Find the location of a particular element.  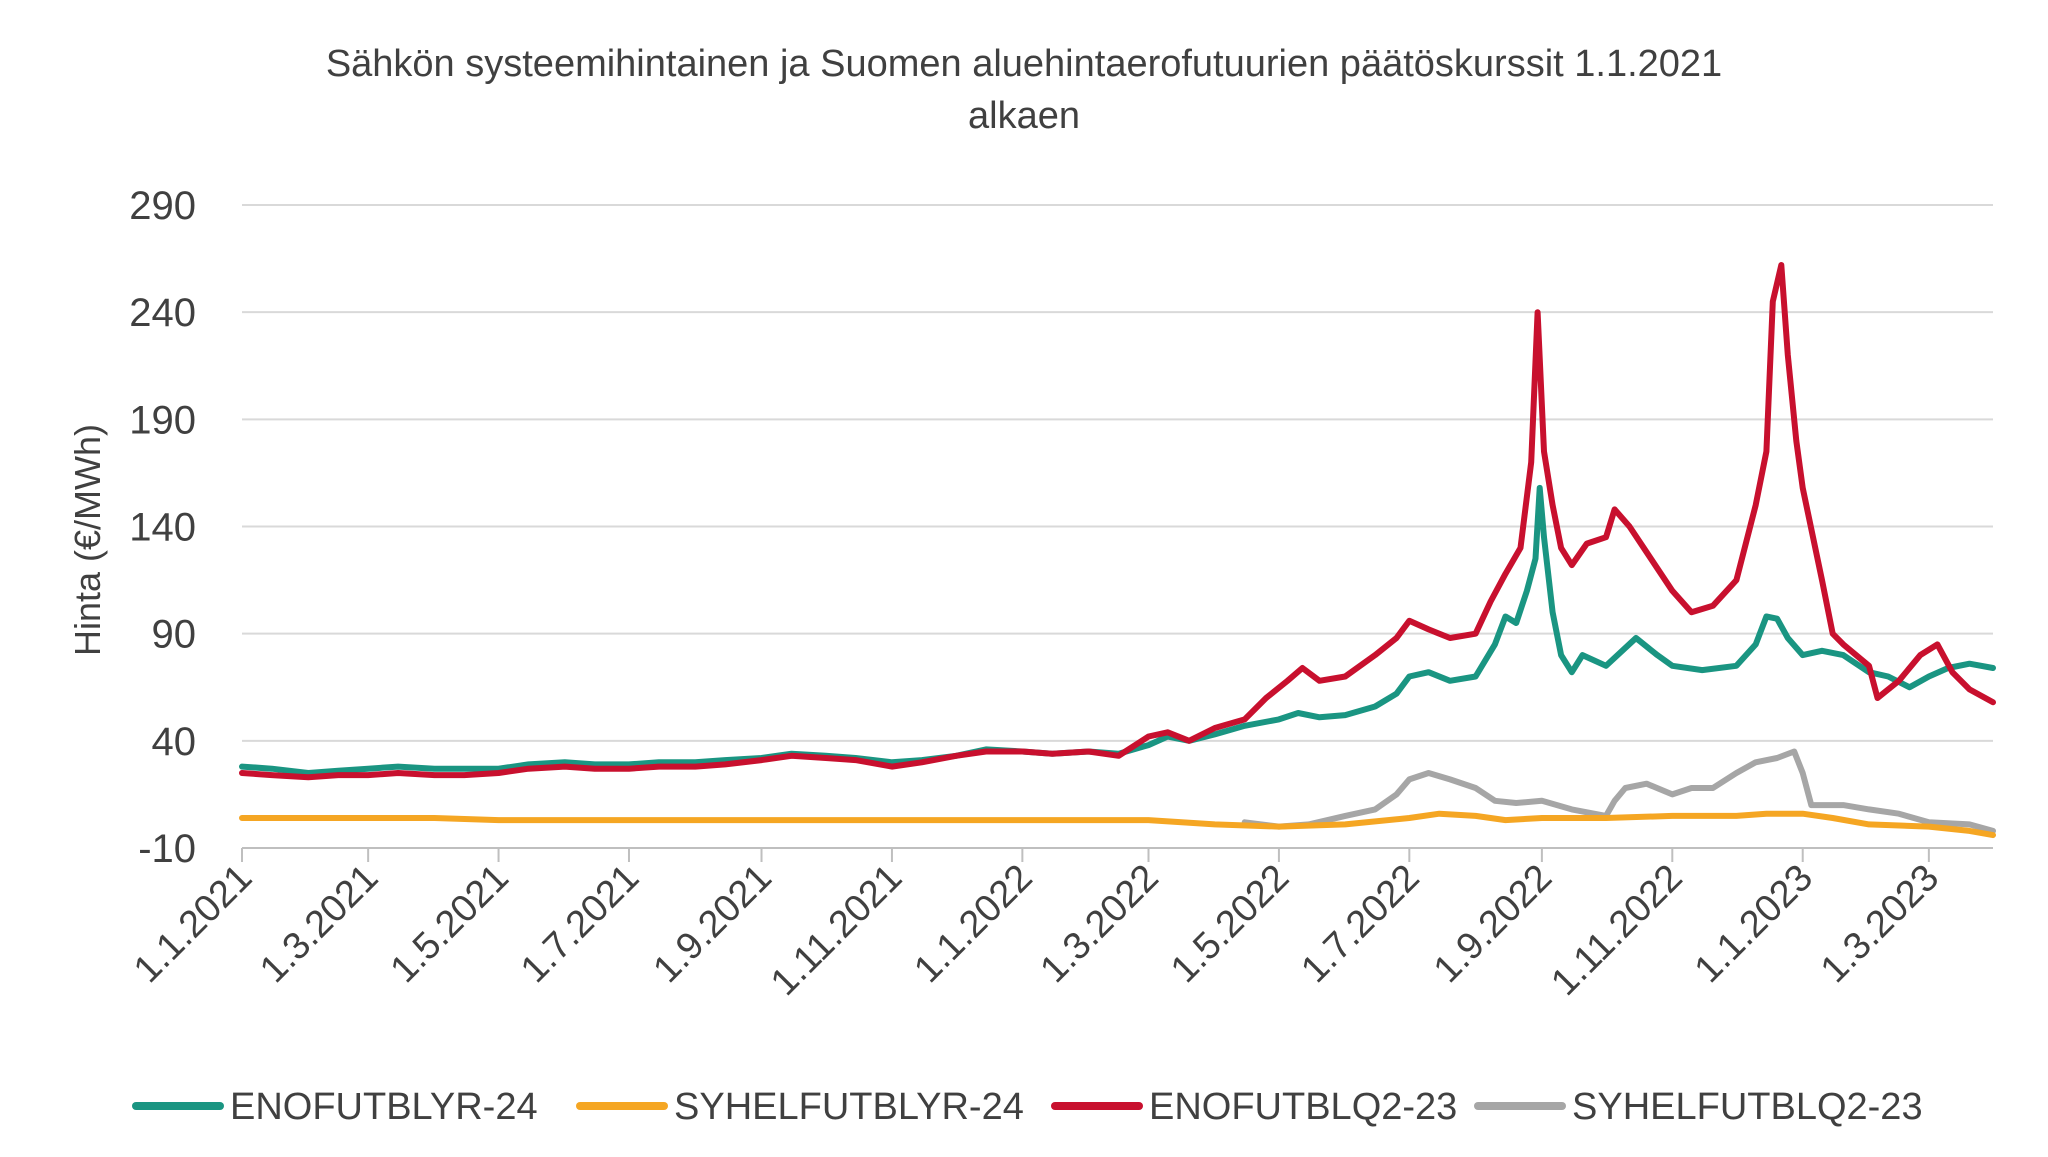

x-tick-label: 1.1.2022 is located at coordinates (973, 924).